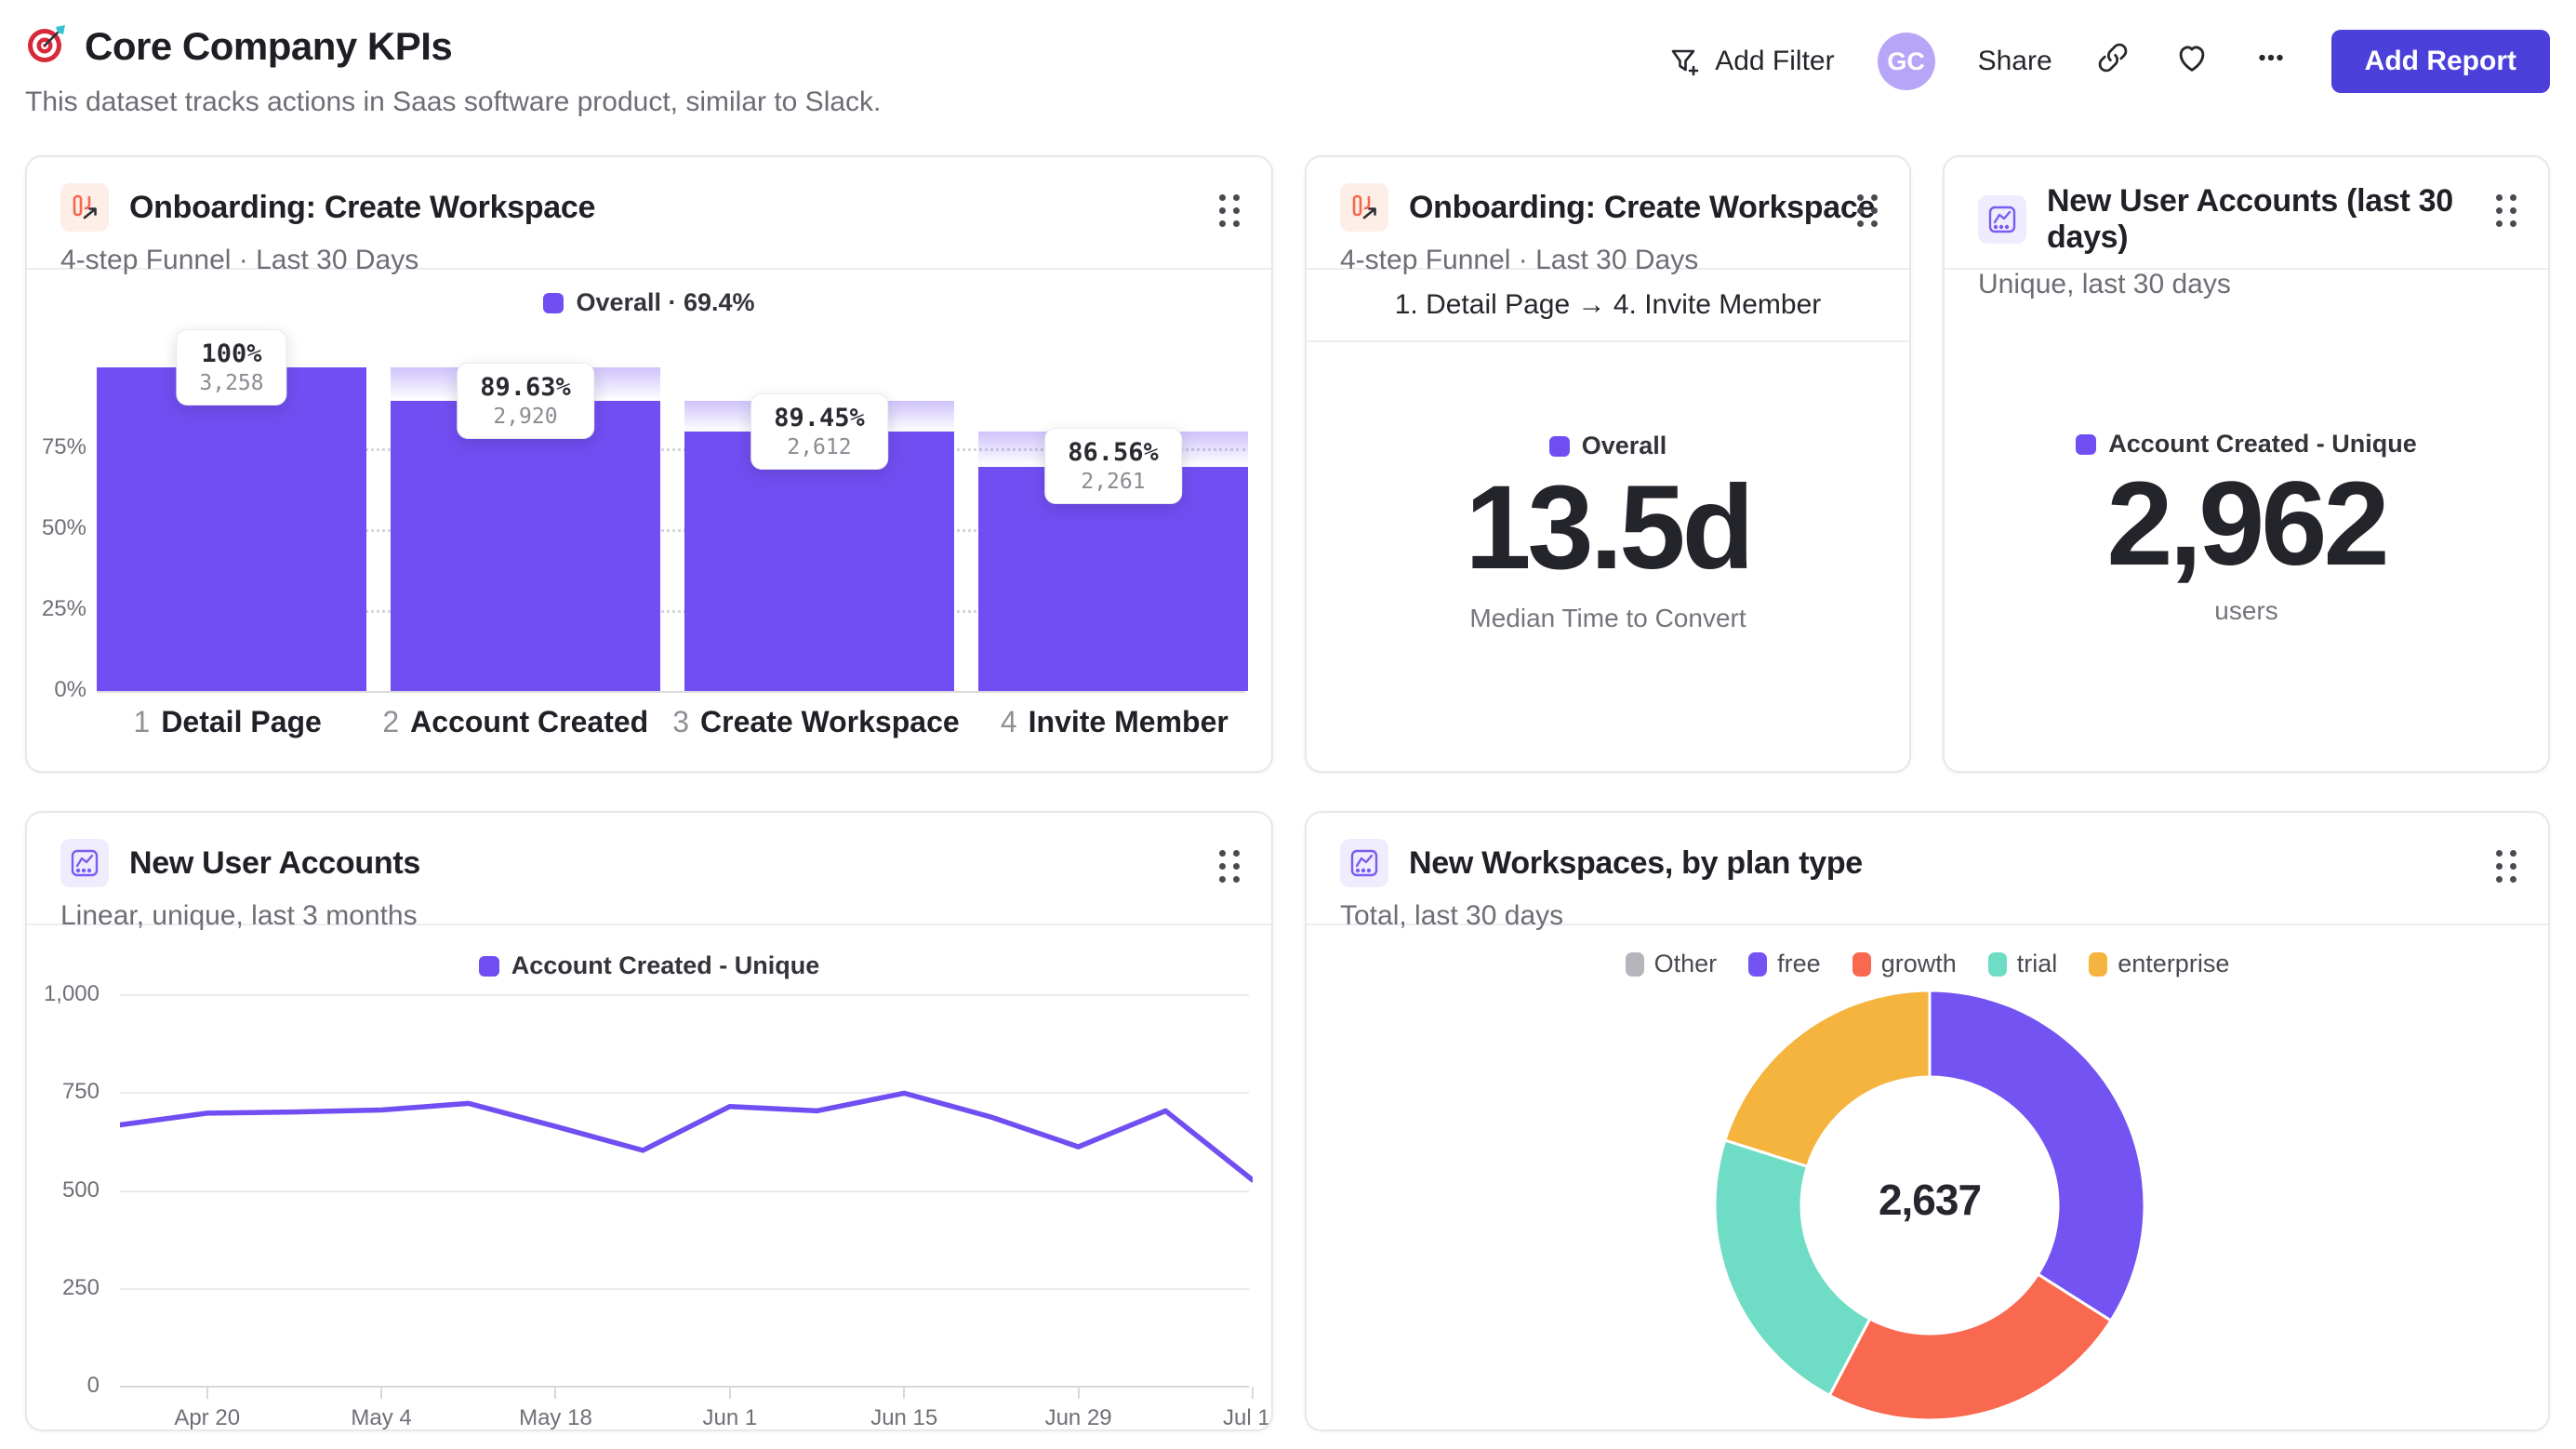 Image resolution: width=2576 pixels, height=1449 pixels. I want to click on link-icon, so click(2113, 61).